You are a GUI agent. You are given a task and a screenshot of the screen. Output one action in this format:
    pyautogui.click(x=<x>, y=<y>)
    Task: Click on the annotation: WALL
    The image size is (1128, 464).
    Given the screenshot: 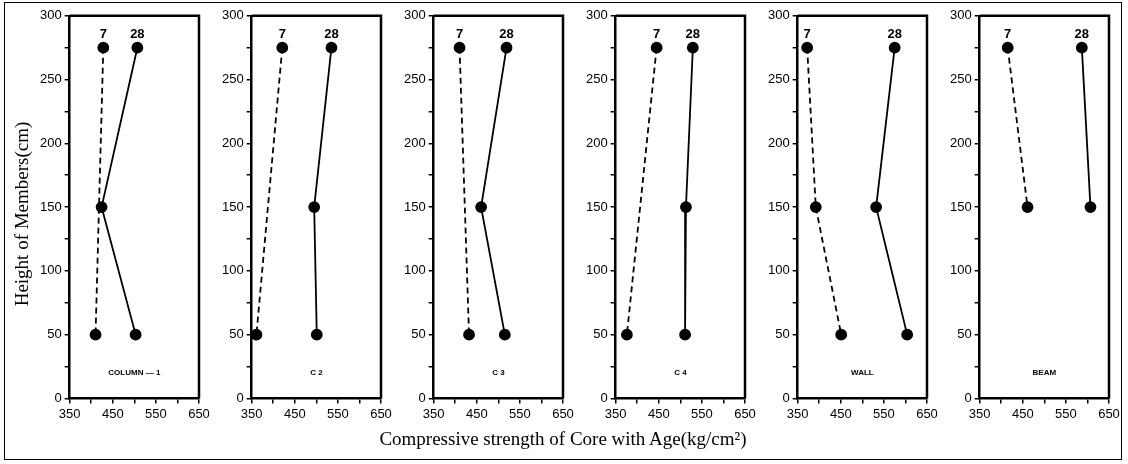 What is the action you would take?
    pyautogui.click(x=862, y=372)
    